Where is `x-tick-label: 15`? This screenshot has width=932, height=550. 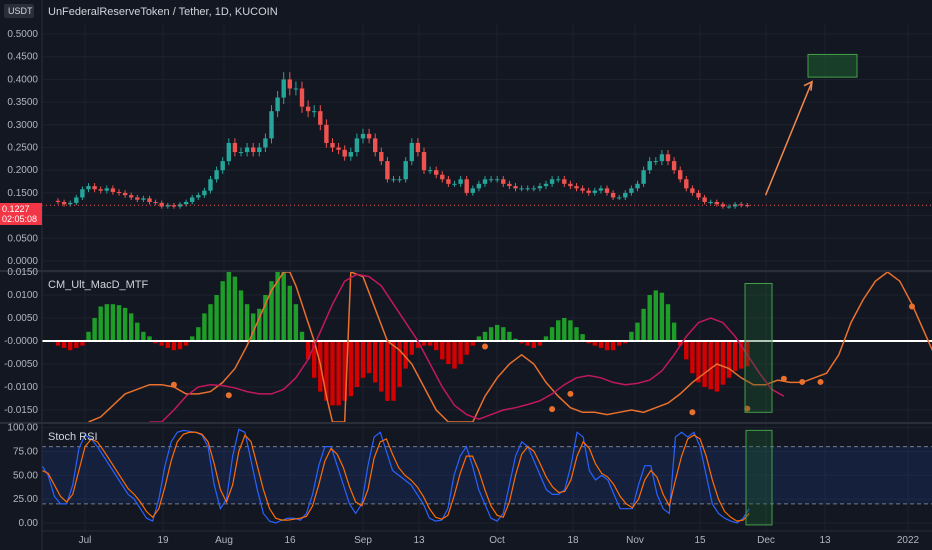
x-tick-label: 15 is located at coordinates (700, 540).